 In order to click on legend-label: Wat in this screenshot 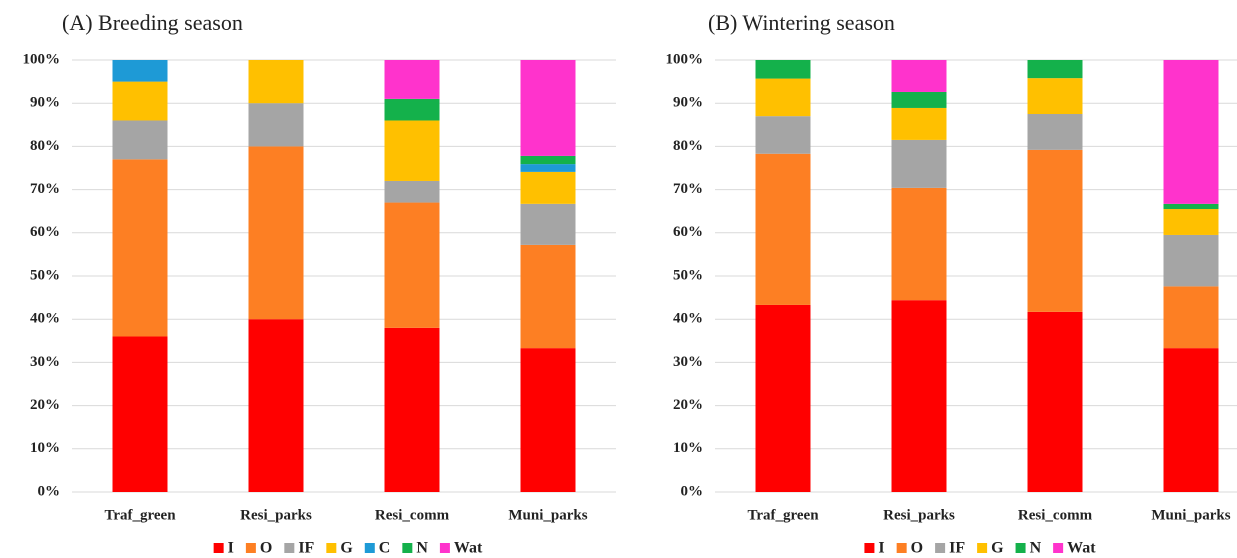, I will do `click(468, 548)`.